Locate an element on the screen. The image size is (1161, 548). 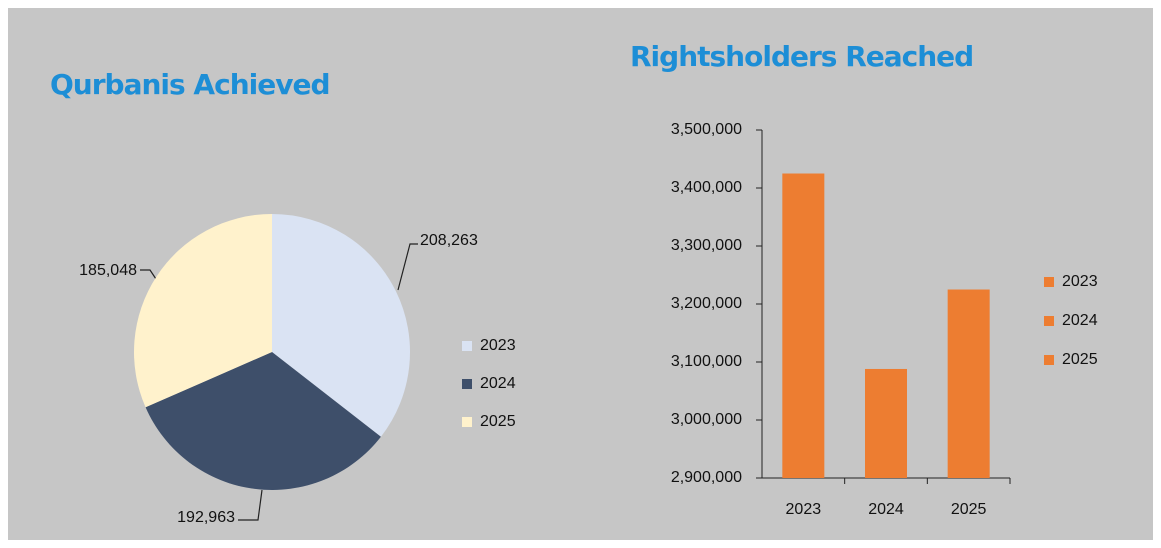
x-tick-label: 2023 is located at coordinates (804, 509).